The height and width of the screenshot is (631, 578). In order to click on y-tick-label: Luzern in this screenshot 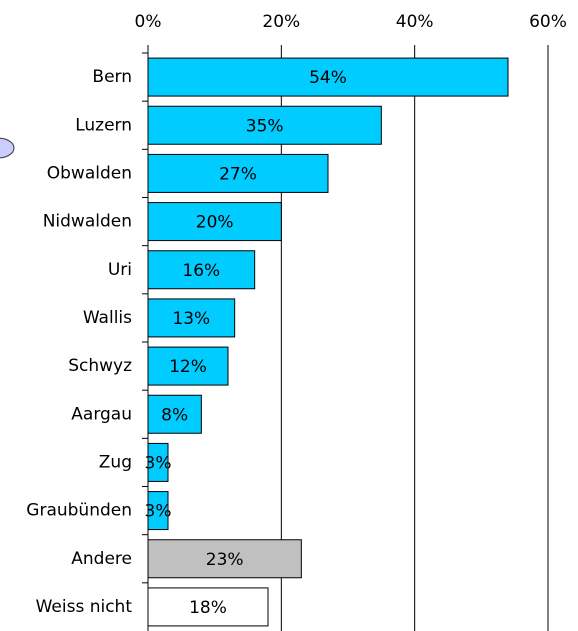, I will do `click(103, 125)`.